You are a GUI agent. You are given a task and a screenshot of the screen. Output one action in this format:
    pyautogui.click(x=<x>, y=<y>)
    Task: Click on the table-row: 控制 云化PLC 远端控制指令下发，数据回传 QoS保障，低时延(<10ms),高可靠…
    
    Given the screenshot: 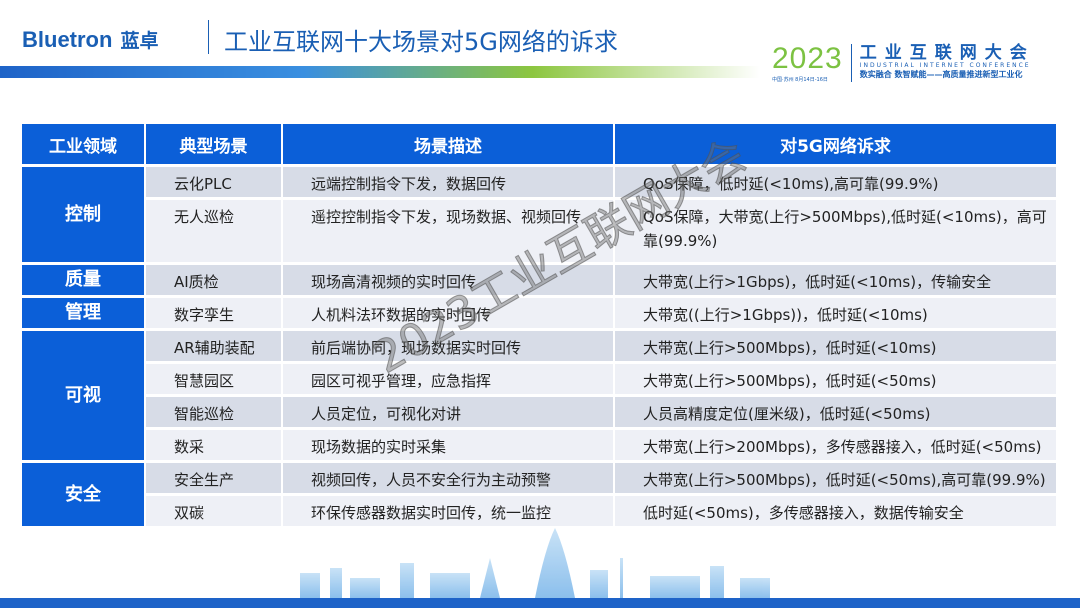 What is the action you would take?
    pyautogui.click(x=540, y=214)
    